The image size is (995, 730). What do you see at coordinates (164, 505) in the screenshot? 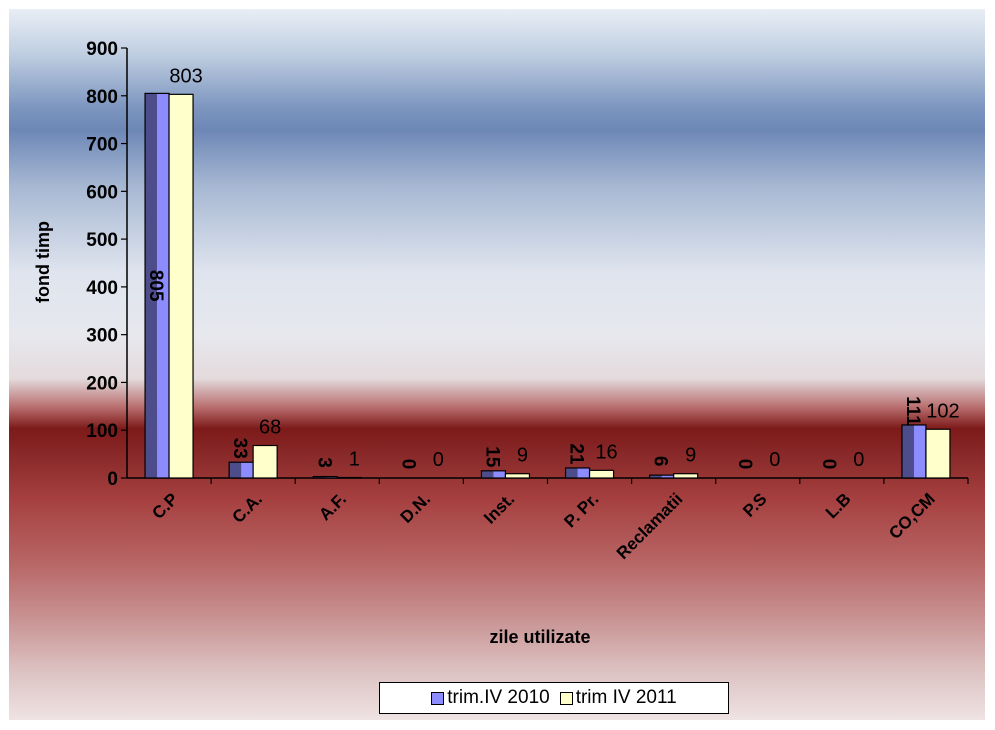
I see `x-tick-label: C.P` at bounding box center [164, 505].